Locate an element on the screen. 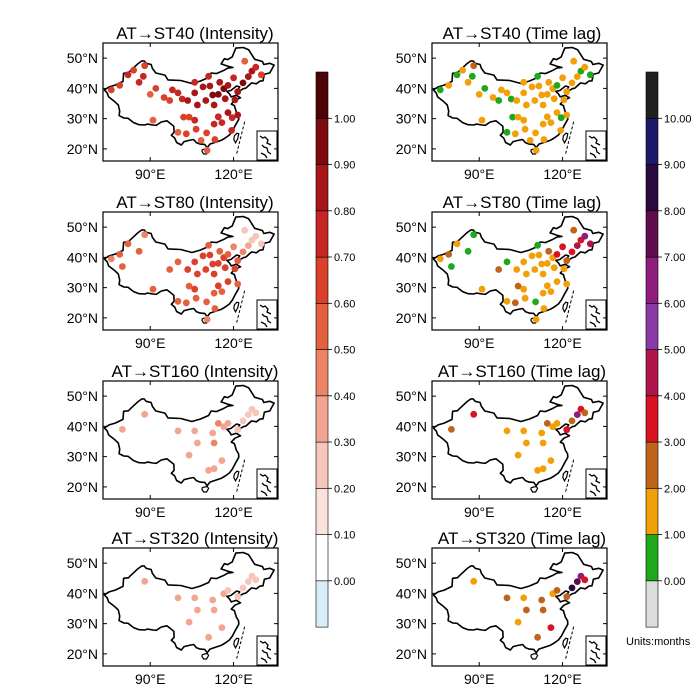 Image resolution: width=700 pixels, height=699 pixels. china-outline is located at coordinates (518, 266).